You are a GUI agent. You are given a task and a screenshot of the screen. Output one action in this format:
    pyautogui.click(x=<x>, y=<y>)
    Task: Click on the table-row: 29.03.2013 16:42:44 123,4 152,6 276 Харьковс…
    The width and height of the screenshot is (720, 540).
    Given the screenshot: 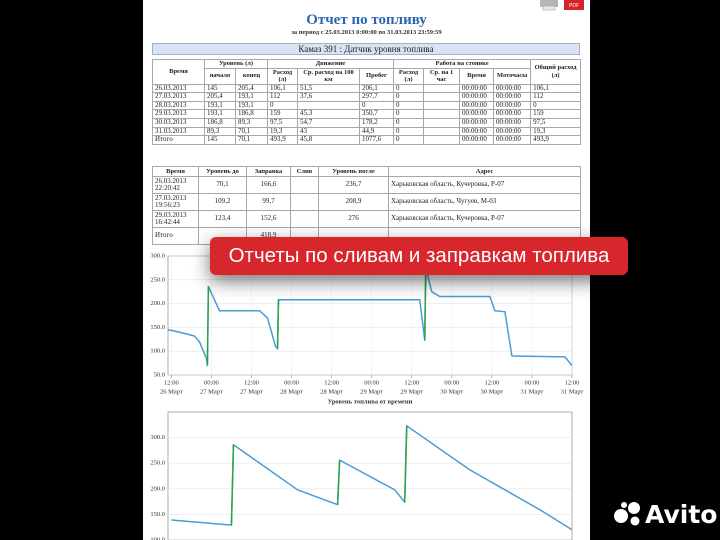 What is the action you would take?
    pyautogui.click(x=366, y=219)
    